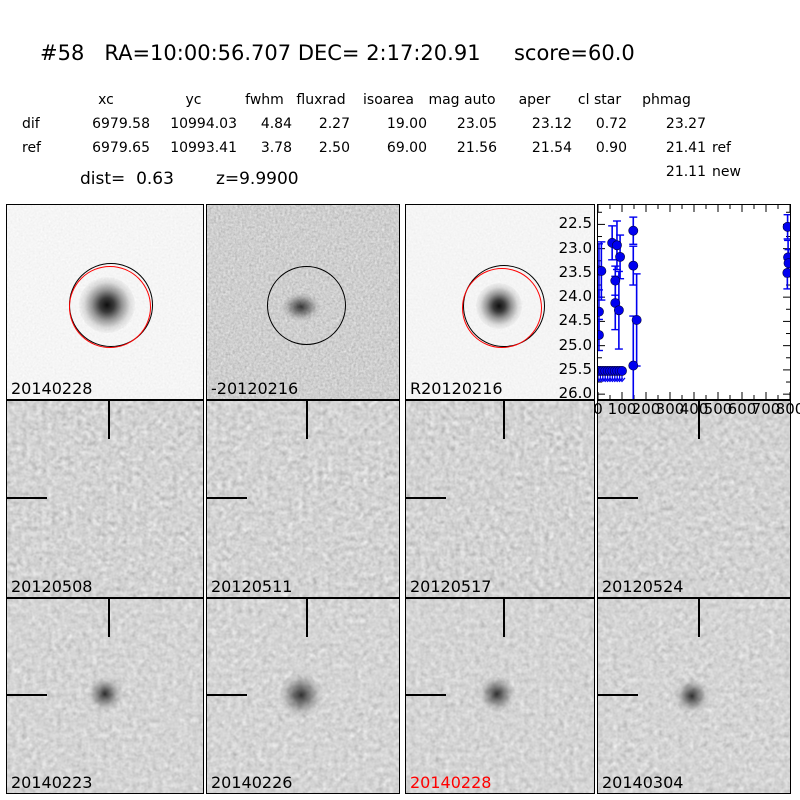 This screenshot has height=800, width=800. I want to click on row-label-ref: ref, so click(31, 148).